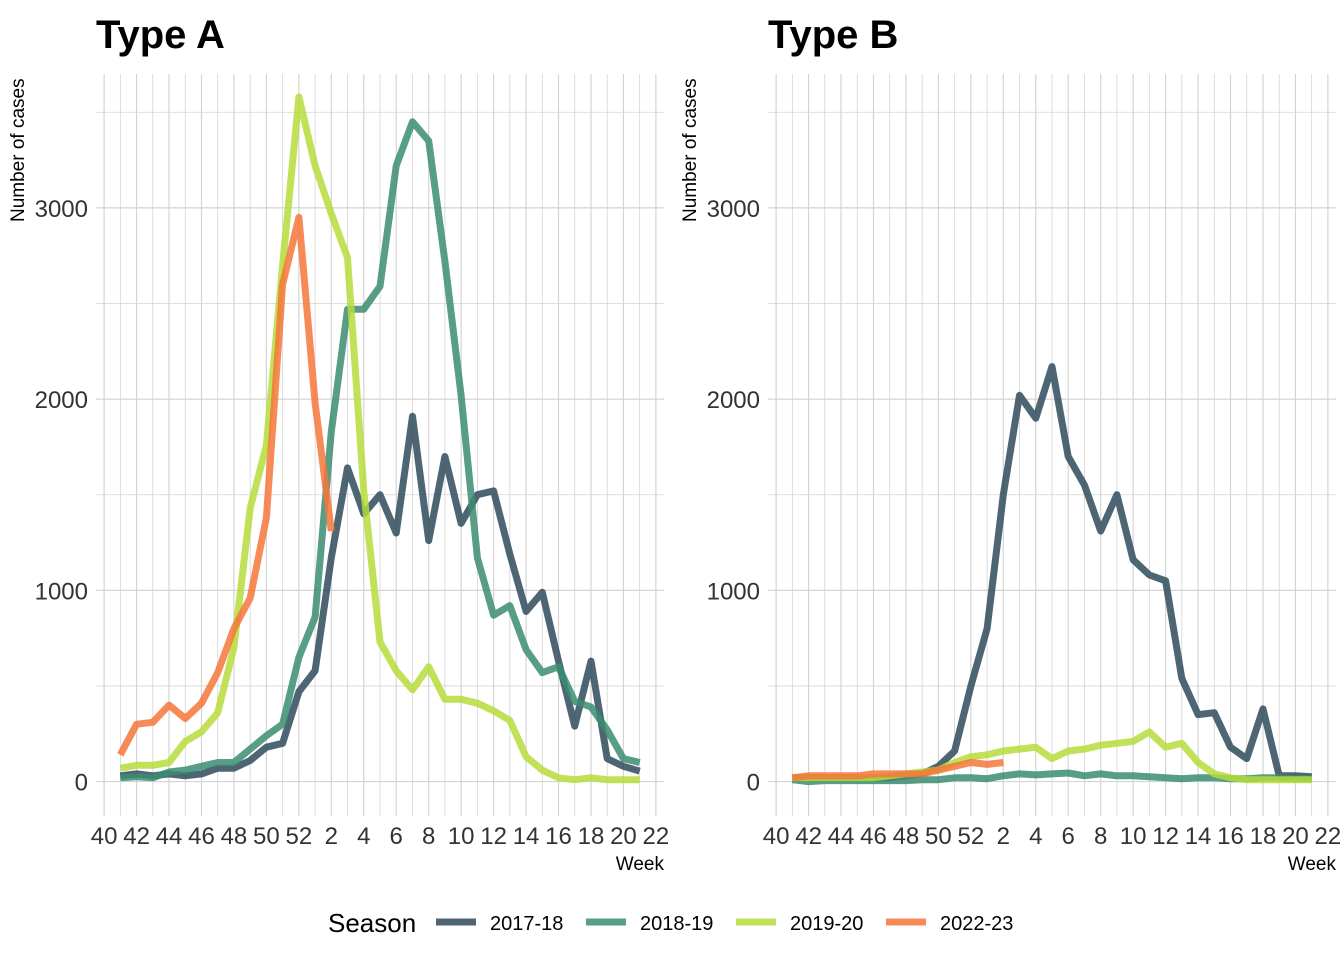 The height and width of the screenshot is (960, 1344). Describe the element at coordinates (372, 923) in the screenshot. I see `legend-title: Season` at that location.